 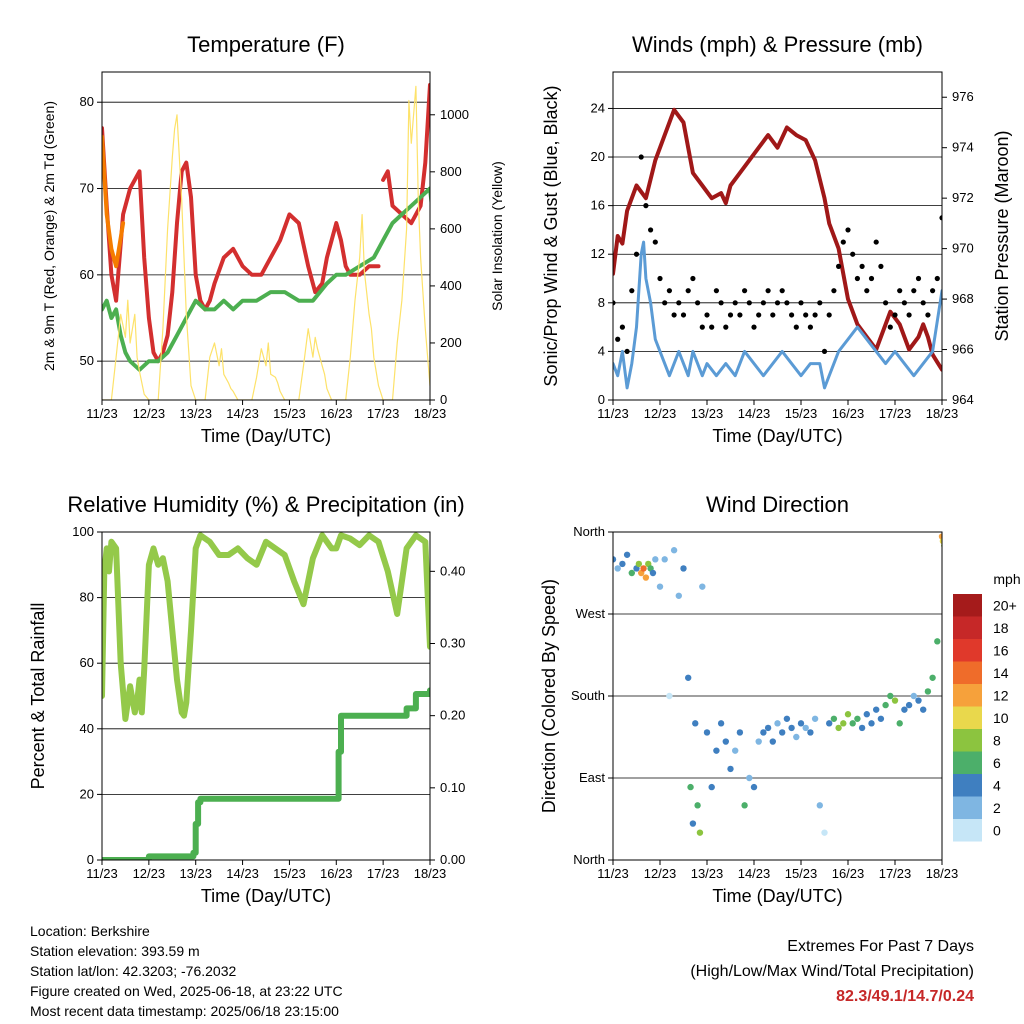 I want to click on x-tick-label: 14/23, so click(x=242, y=873).